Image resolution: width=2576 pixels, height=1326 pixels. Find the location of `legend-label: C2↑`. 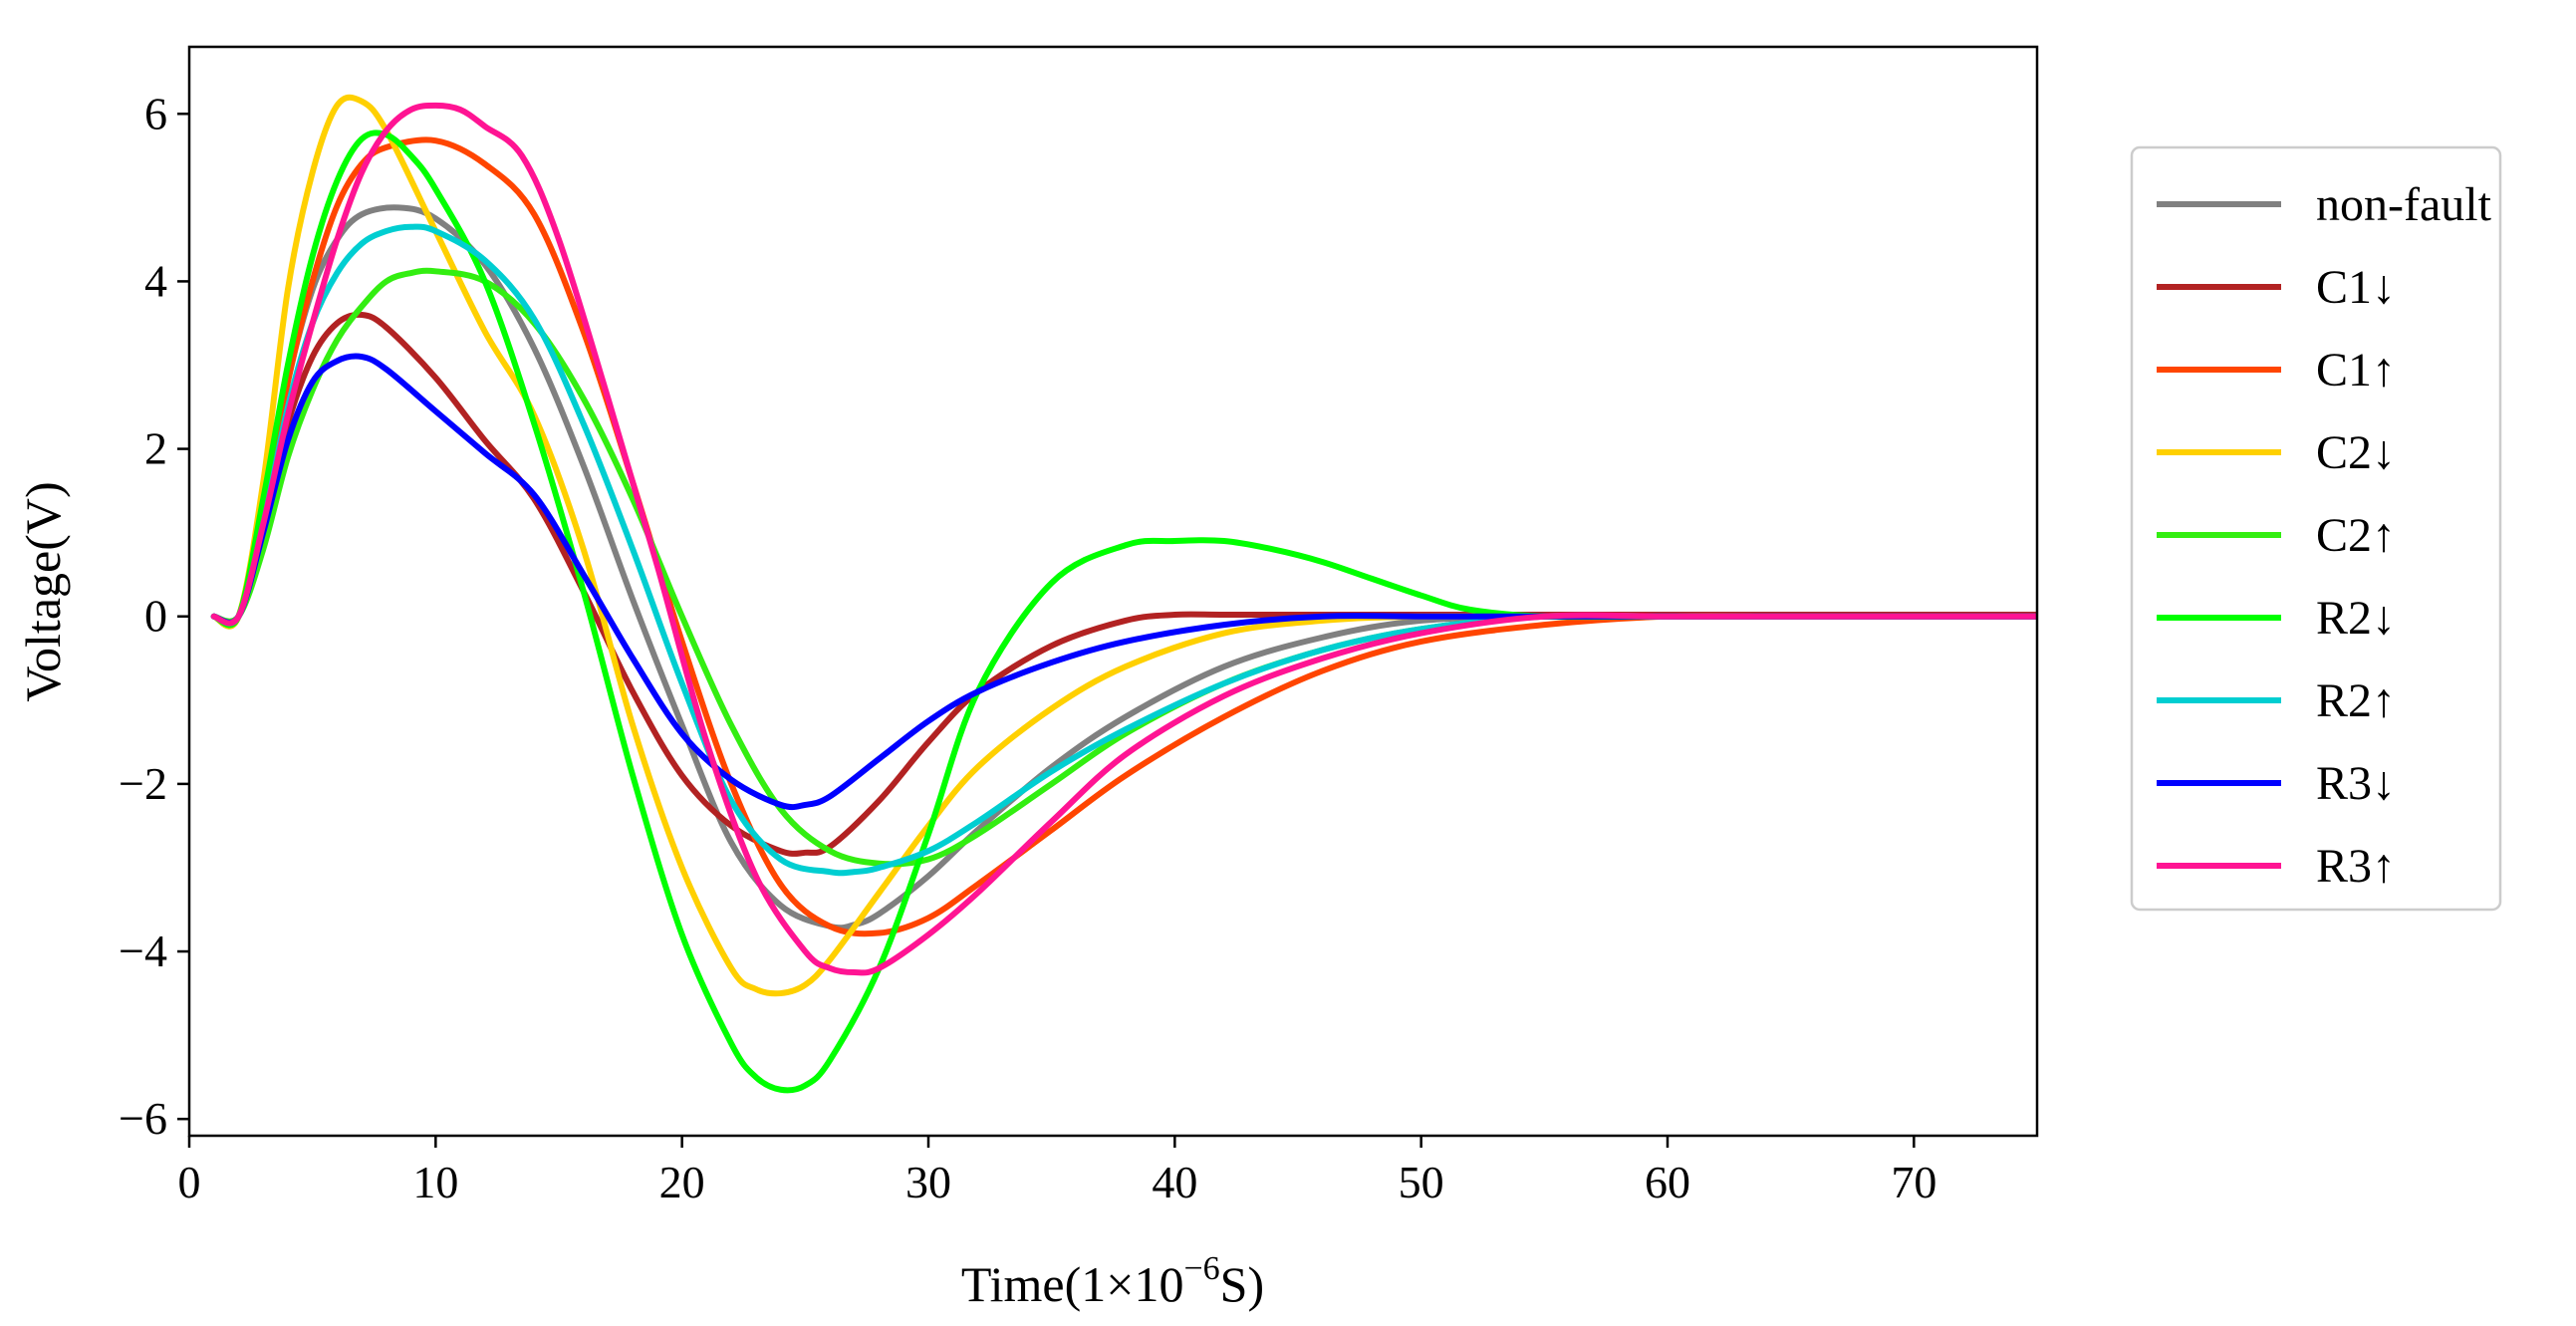

legend-label: C2↑ is located at coordinates (2356, 535).